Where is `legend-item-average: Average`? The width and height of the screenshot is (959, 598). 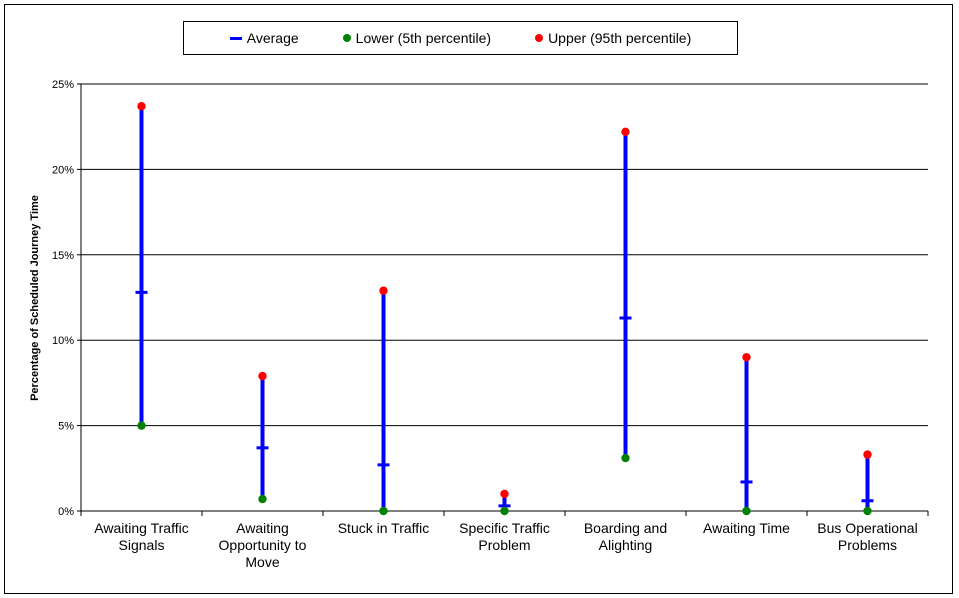 legend-item-average: Average is located at coordinates (264, 38).